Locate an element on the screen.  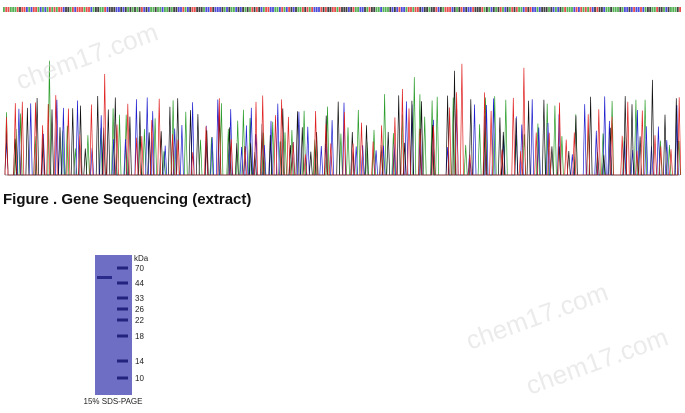
marker-label: 14 is located at coordinates (139, 361).